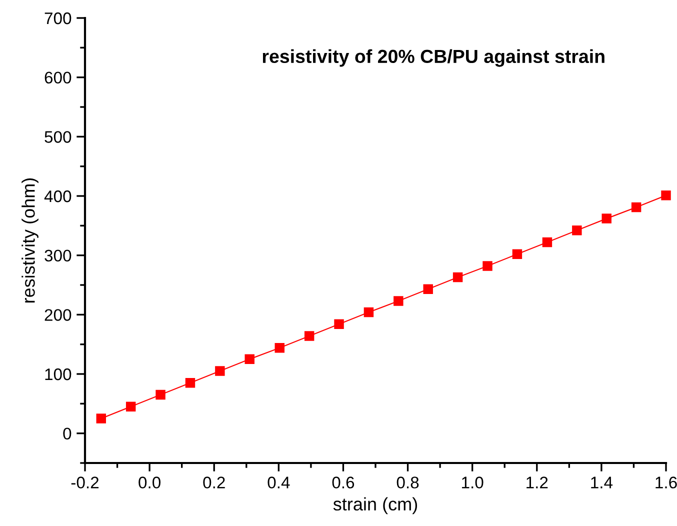 The height and width of the screenshot is (526, 677). Describe the element at coordinates (58, 18) in the screenshot. I see `y-tick-label: 700` at that location.